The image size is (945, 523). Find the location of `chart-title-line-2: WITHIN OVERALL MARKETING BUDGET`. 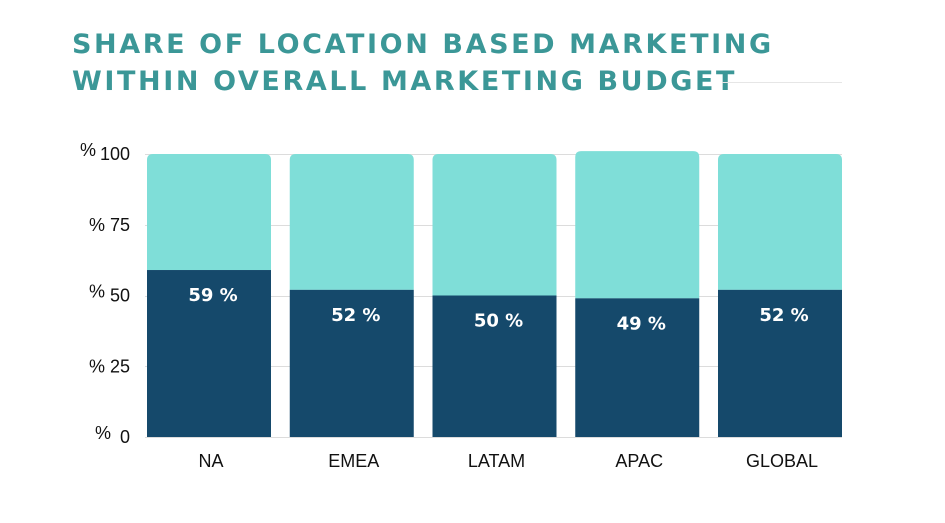

chart-title-line-2: WITHIN OVERALL MARKETING BUDGET is located at coordinates (405, 81).